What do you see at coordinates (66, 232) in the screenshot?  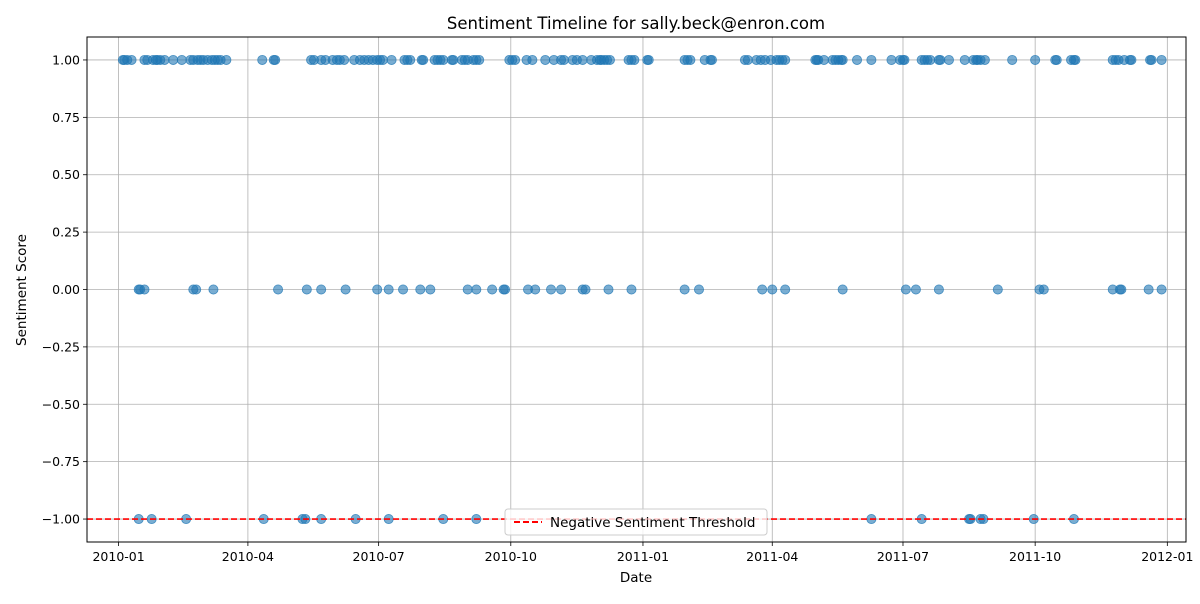 I see `y-tick-label: 0.25` at bounding box center [66, 232].